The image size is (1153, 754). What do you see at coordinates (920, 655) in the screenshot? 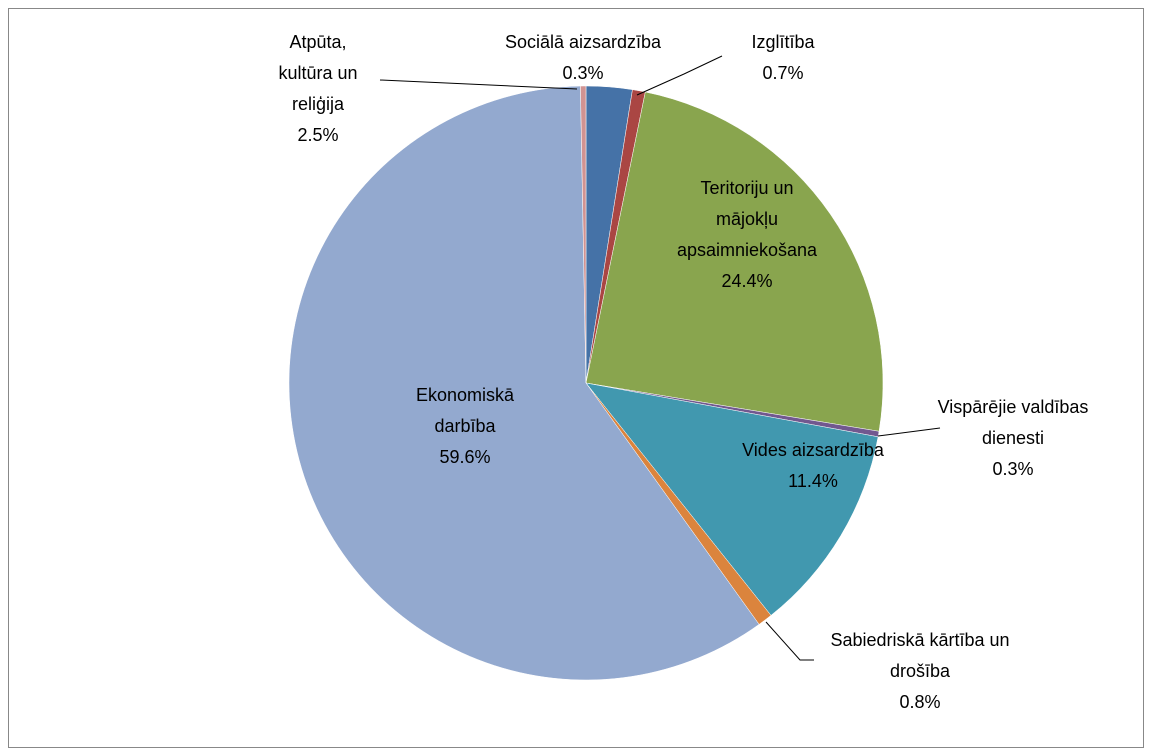
I see `category-name: Sabiedriskā kārtība un drošība` at bounding box center [920, 655].